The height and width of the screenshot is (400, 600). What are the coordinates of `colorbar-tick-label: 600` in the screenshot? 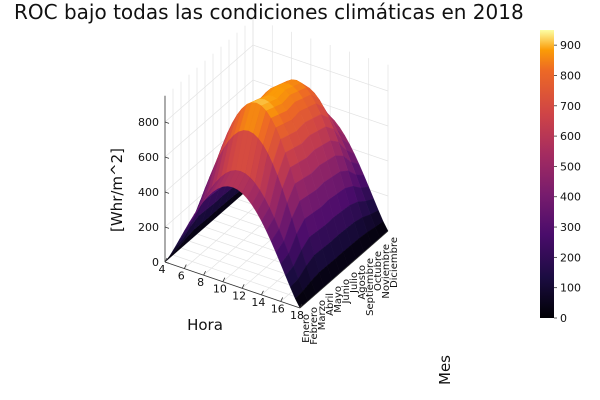 It's located at (570, 136).